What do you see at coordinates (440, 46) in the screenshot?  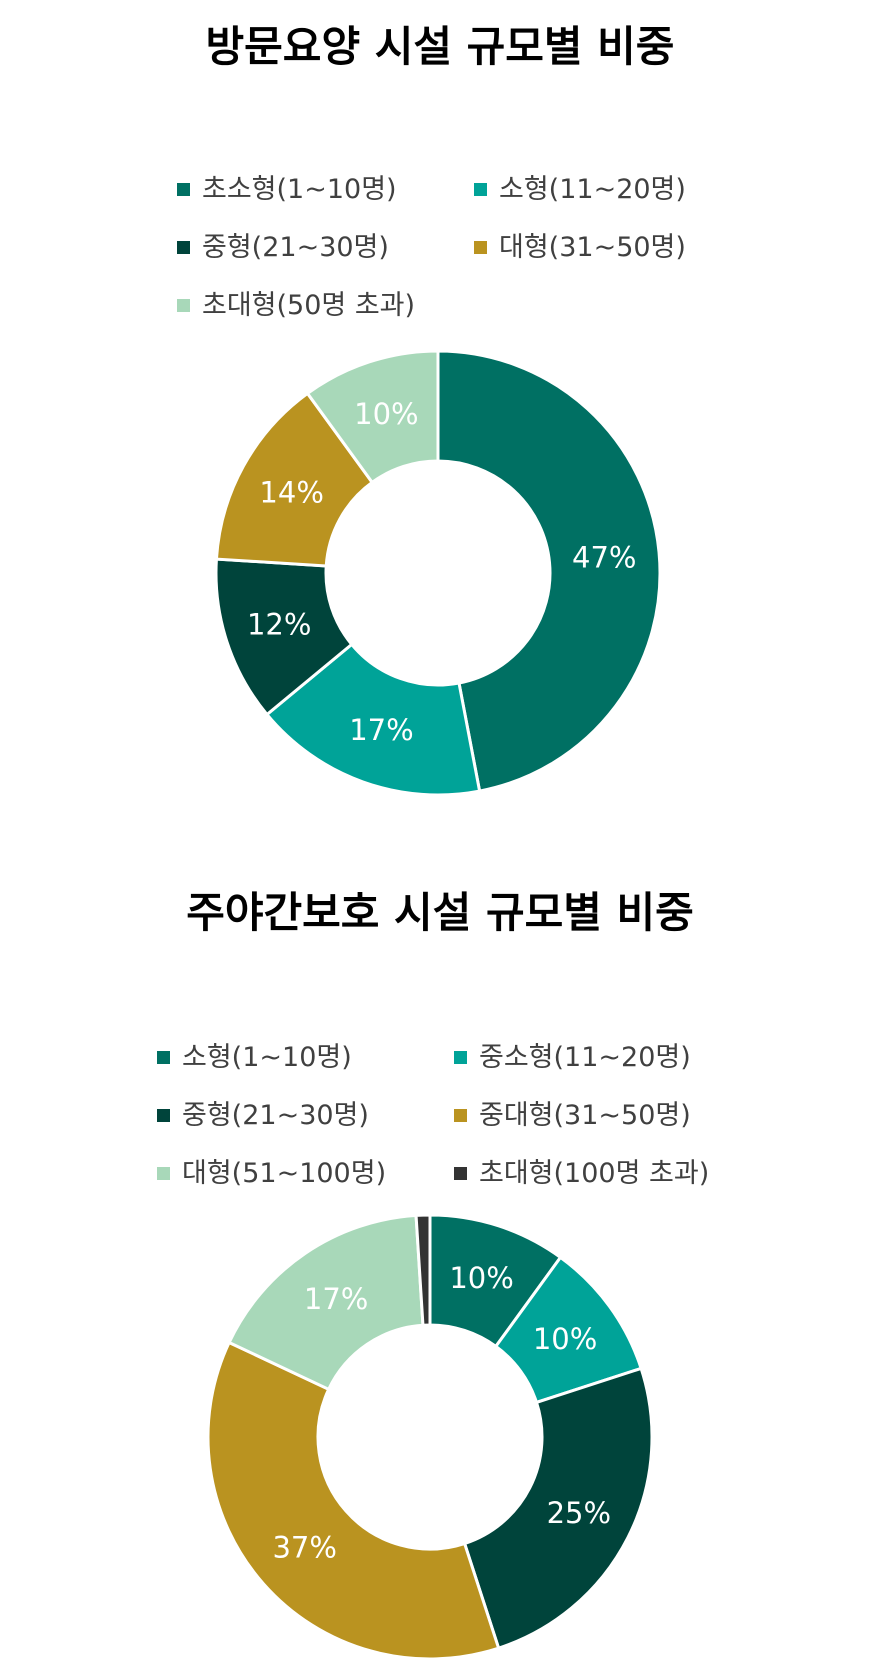 I see `chart-title: 방문요양 시설 규모별 비중` at bounding box center [440, 46].